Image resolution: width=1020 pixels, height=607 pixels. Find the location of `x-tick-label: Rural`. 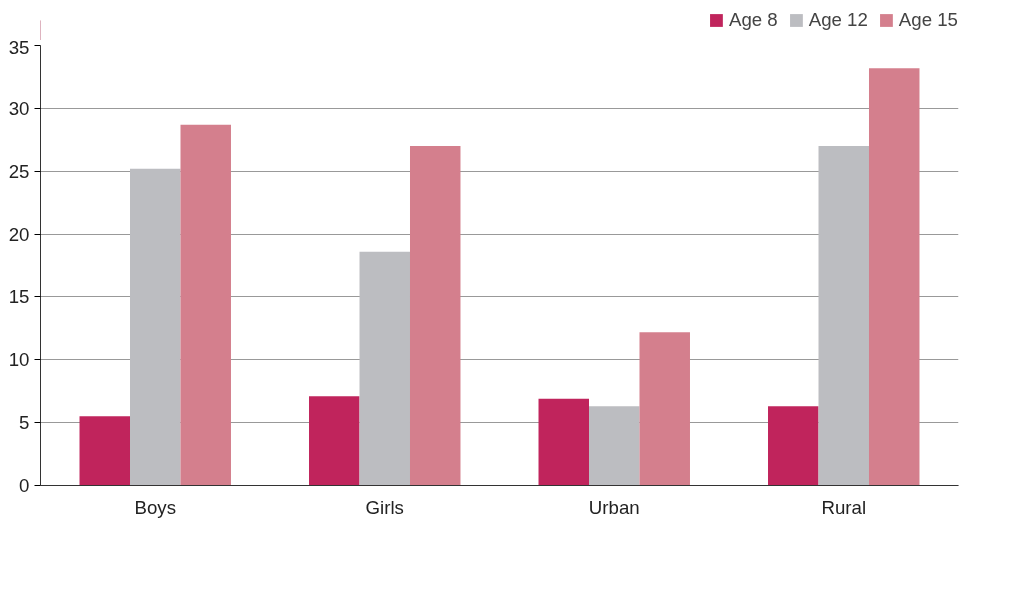

x-tick-label: Rural is located at coordinates (844, 507).